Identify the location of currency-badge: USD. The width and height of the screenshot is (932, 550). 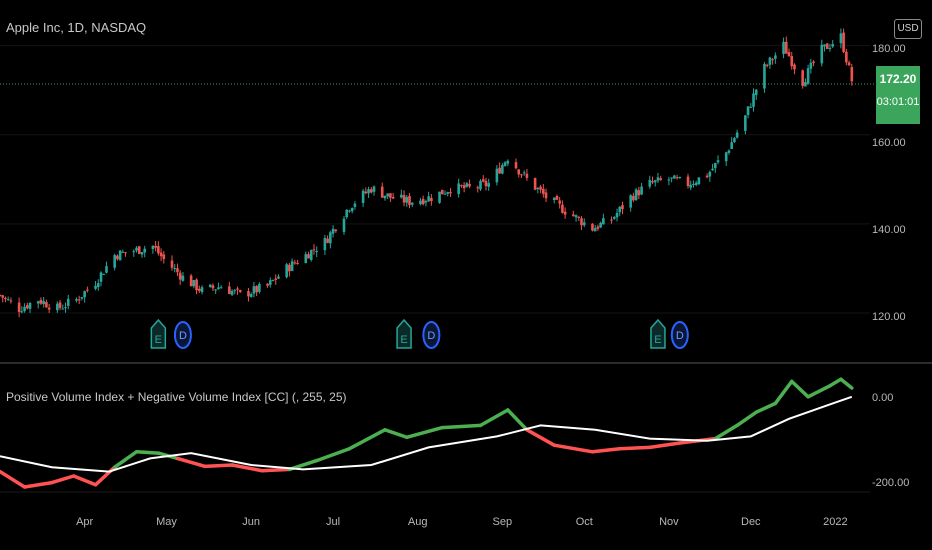
(908, 29).